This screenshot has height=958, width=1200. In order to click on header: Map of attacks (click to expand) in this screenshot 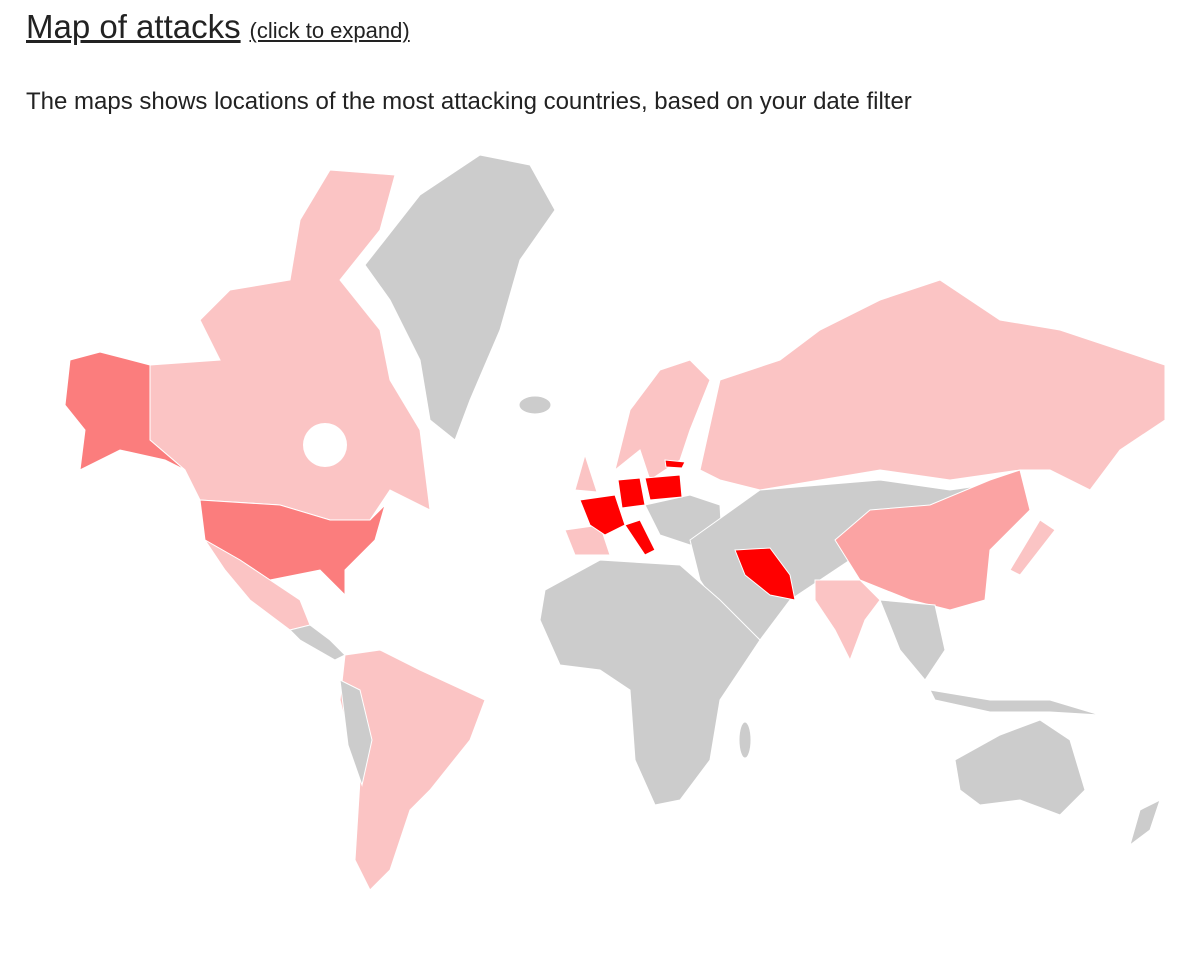, I will do `click(218, 27)`.